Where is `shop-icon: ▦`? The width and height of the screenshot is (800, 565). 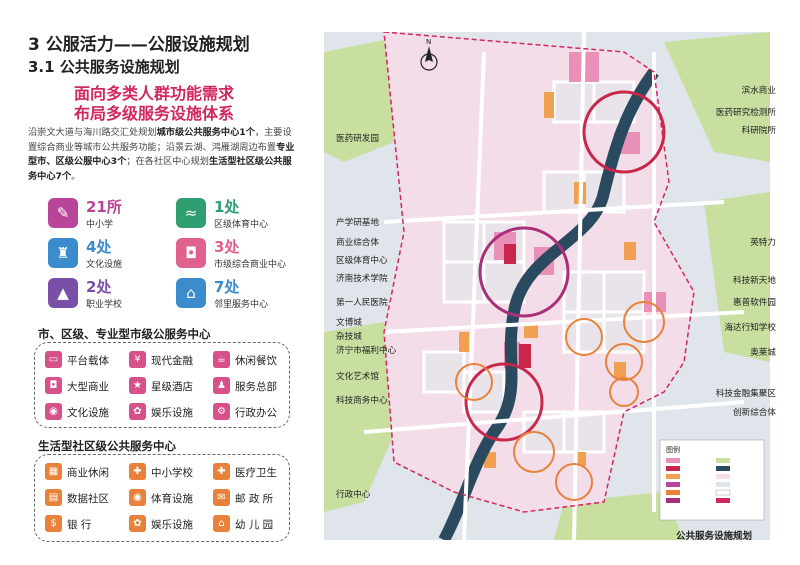 shop-icon: ▦ is located at coordinates (53, 471).